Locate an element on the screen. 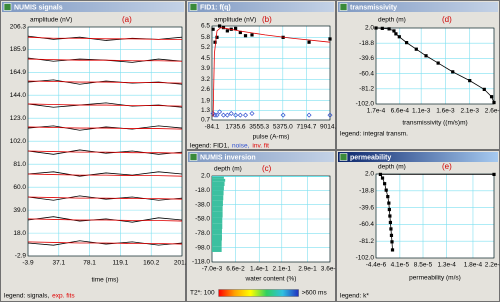 This screenshot has height=302, width=500. x-axis-label: pulse (A-ms) is located at coordinates (271, 137).